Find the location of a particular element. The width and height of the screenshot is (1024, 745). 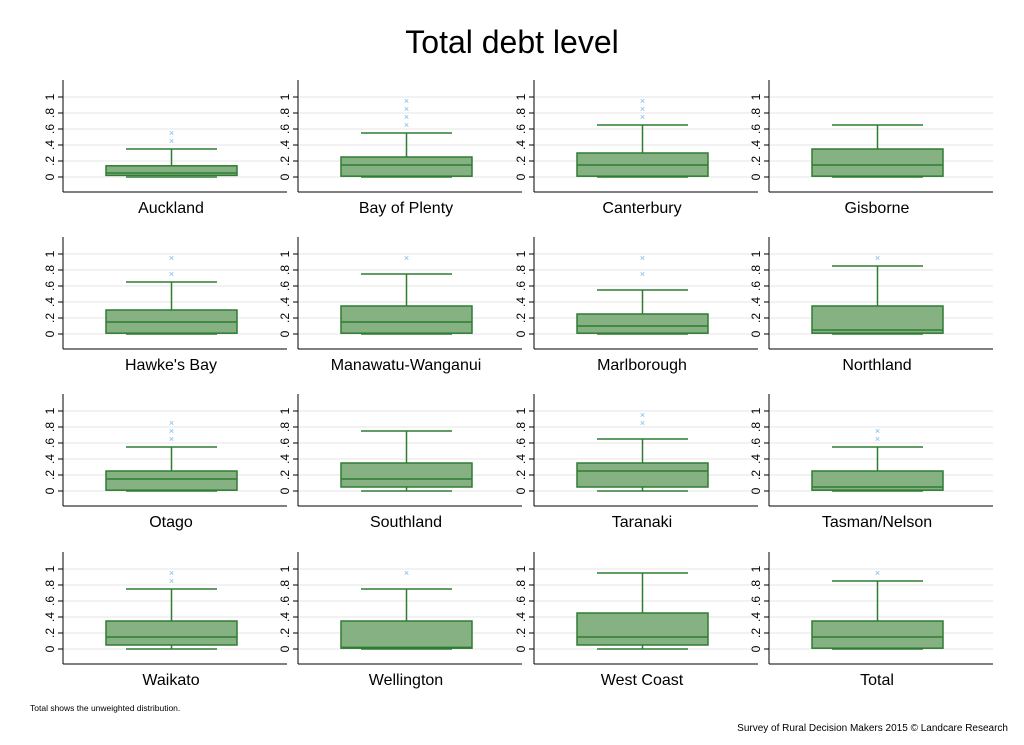

panel-waikato: 0 .2 .4 .6 .8 1 ×× Waikato is located at coordinates (165, 620).